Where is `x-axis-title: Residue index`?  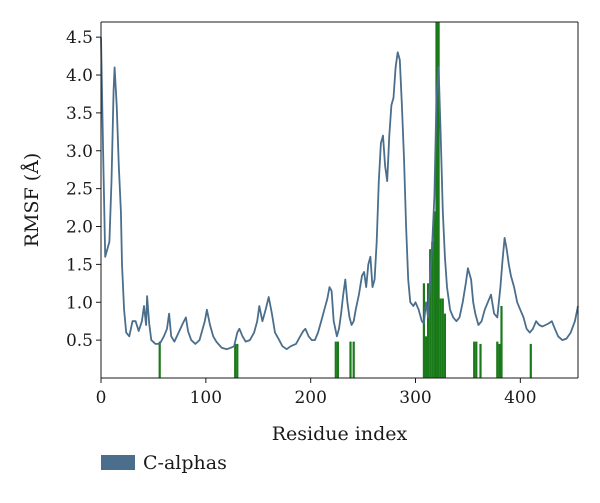
x-axis-title: Residue index is located at coordinates (340, 434).